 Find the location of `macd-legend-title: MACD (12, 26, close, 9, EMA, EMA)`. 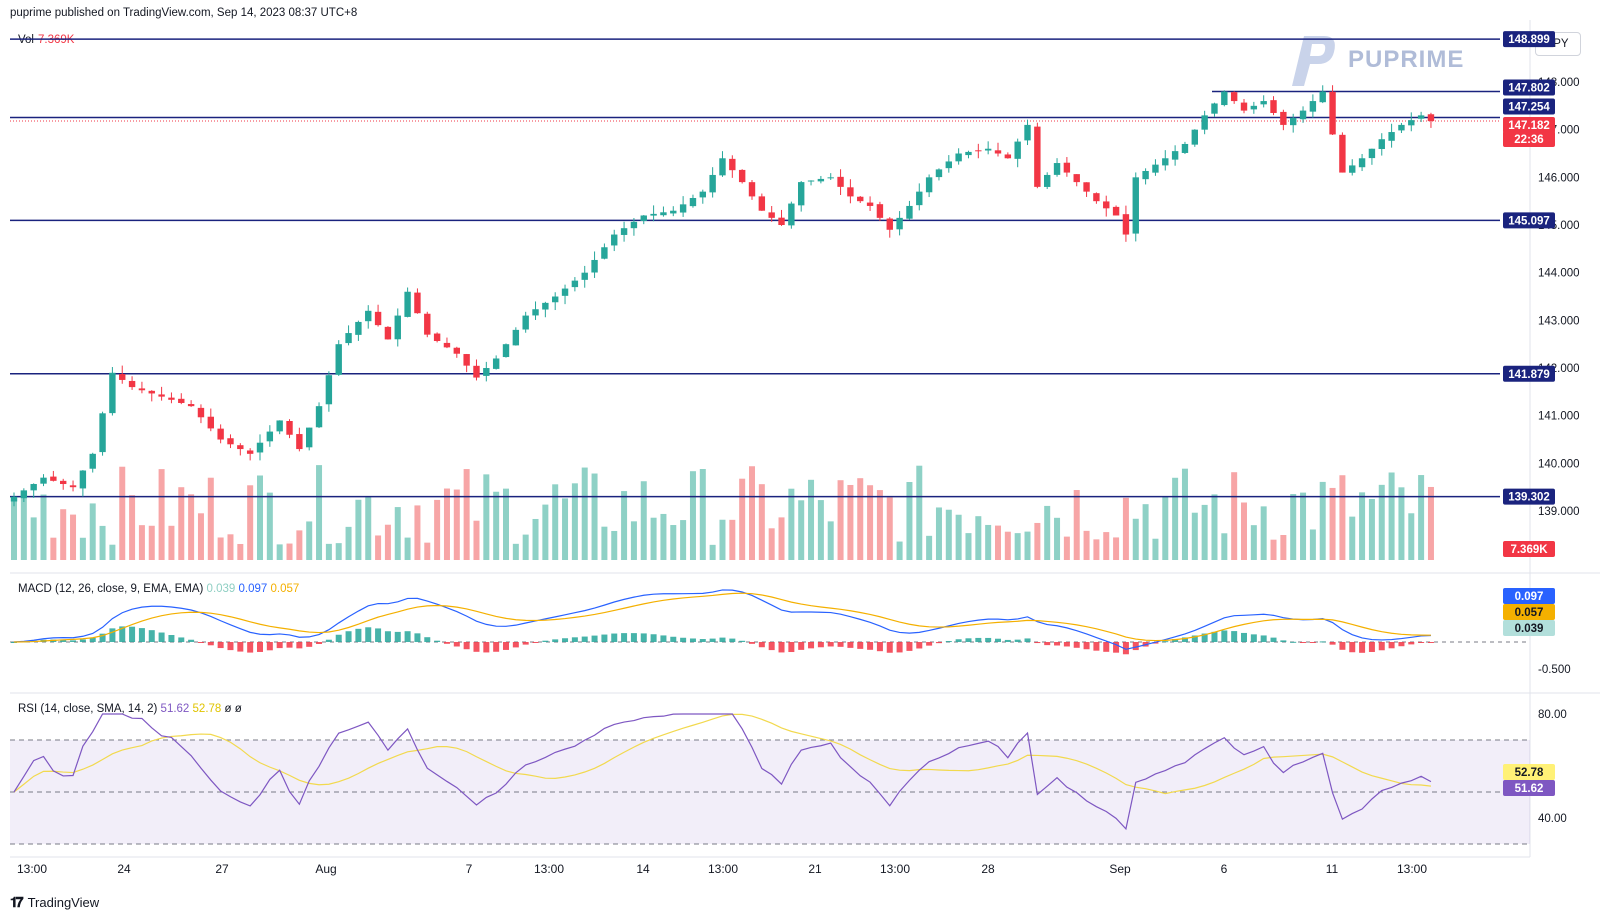

macd-legend-title: MACD (12, 26, close, 9, EMA, EMA) is located at coordinates (111, 589).